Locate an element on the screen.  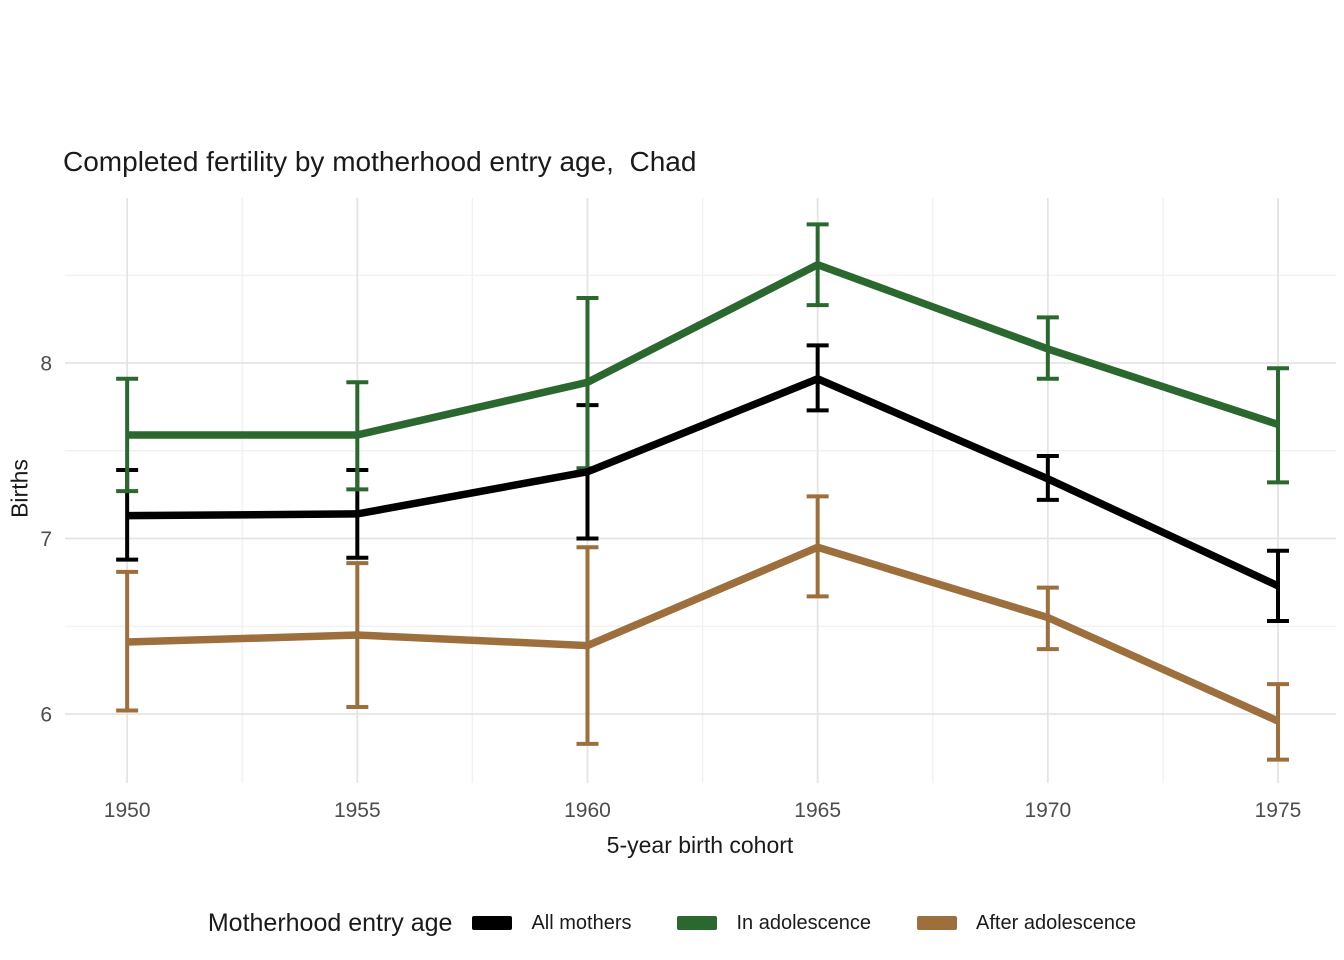
x-tick-label: 1960 is located at coordinates (587, 810).